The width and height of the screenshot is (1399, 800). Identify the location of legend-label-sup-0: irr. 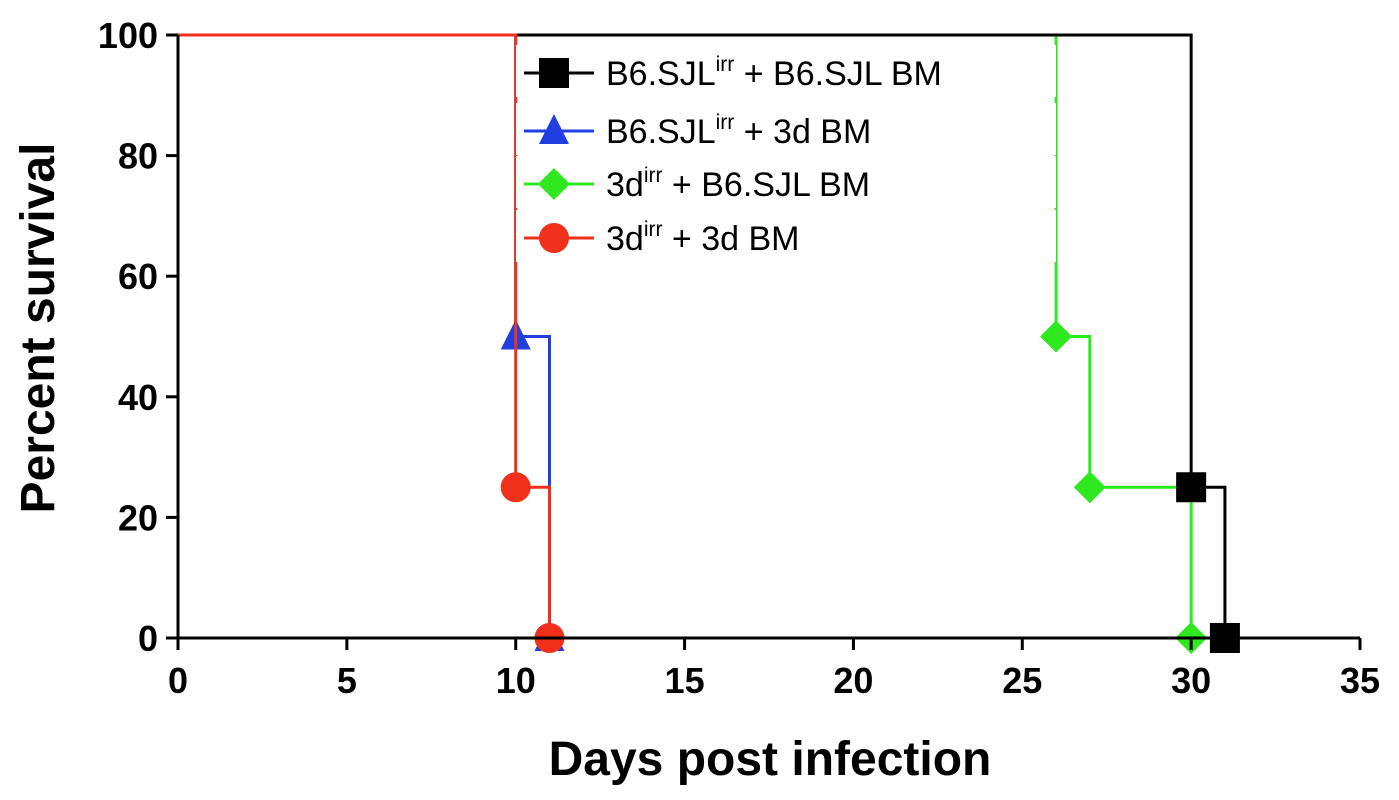
(725, 64).